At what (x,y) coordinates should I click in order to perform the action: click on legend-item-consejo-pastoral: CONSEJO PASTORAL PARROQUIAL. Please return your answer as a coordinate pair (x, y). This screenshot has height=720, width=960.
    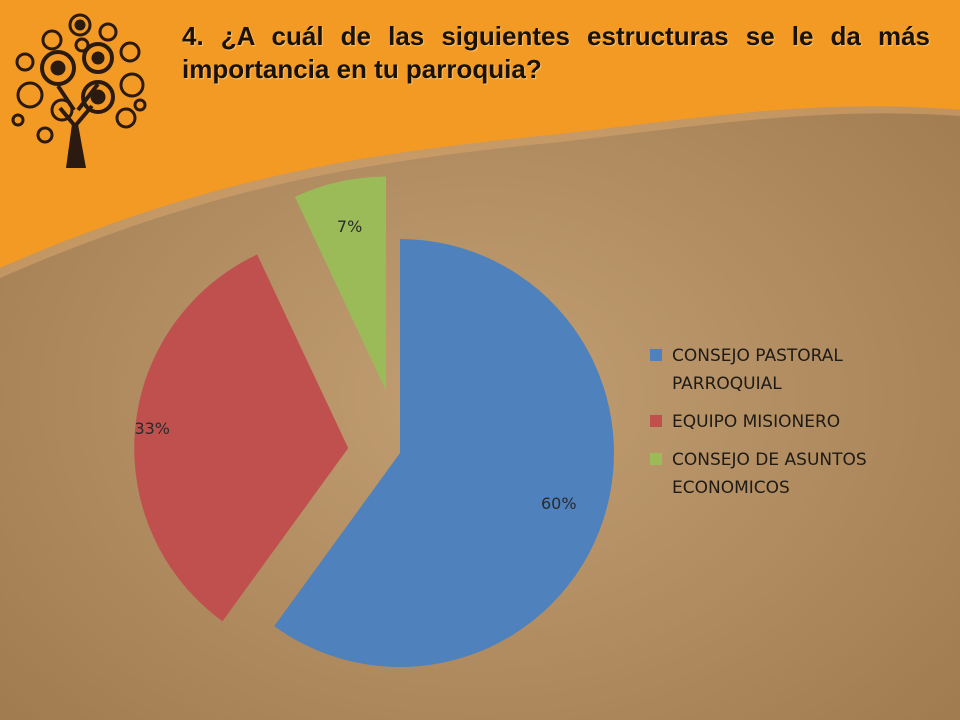
    Looking at the image, I should click on (785, 370).